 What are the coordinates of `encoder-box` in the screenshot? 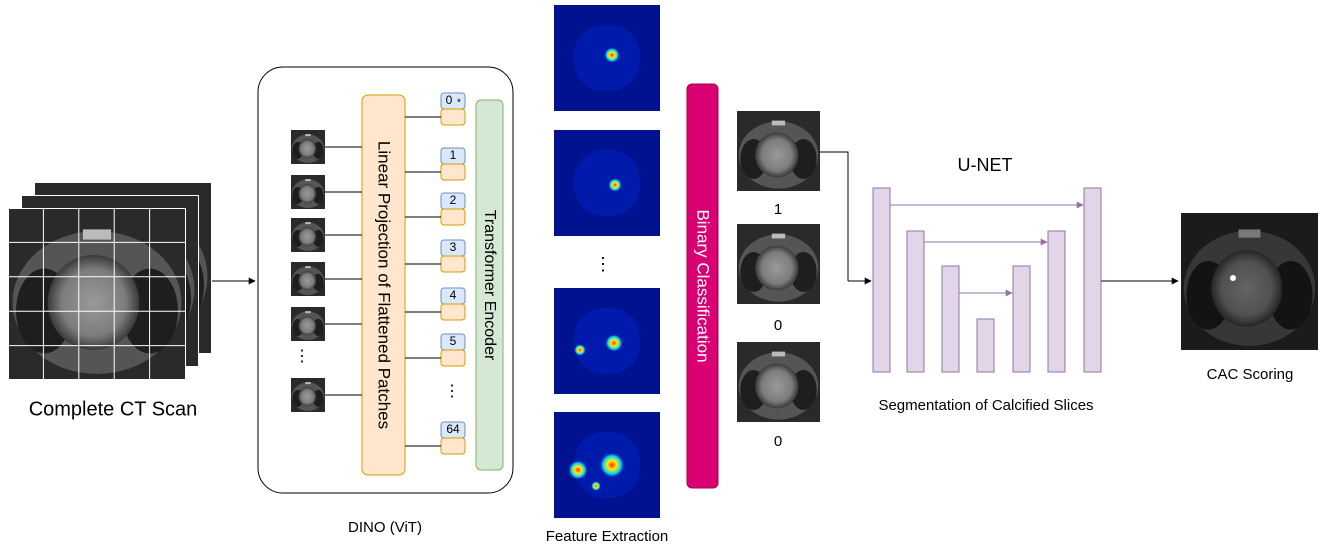 It's located at (489, 285).